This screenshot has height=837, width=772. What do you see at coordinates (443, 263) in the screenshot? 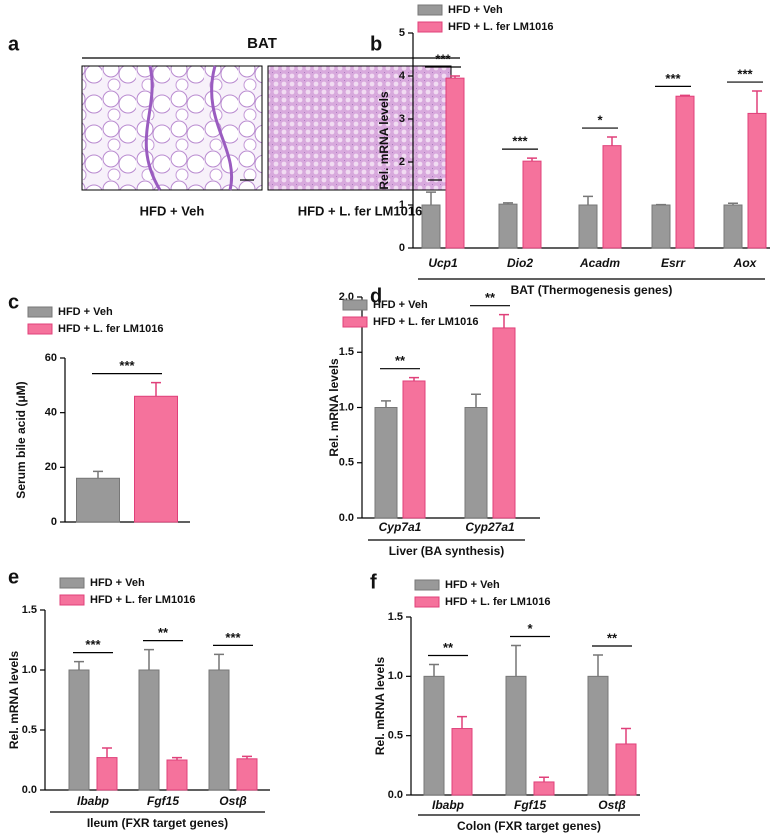
I see `x-tick-label: Ucp1` at bounding box center [443, 263].